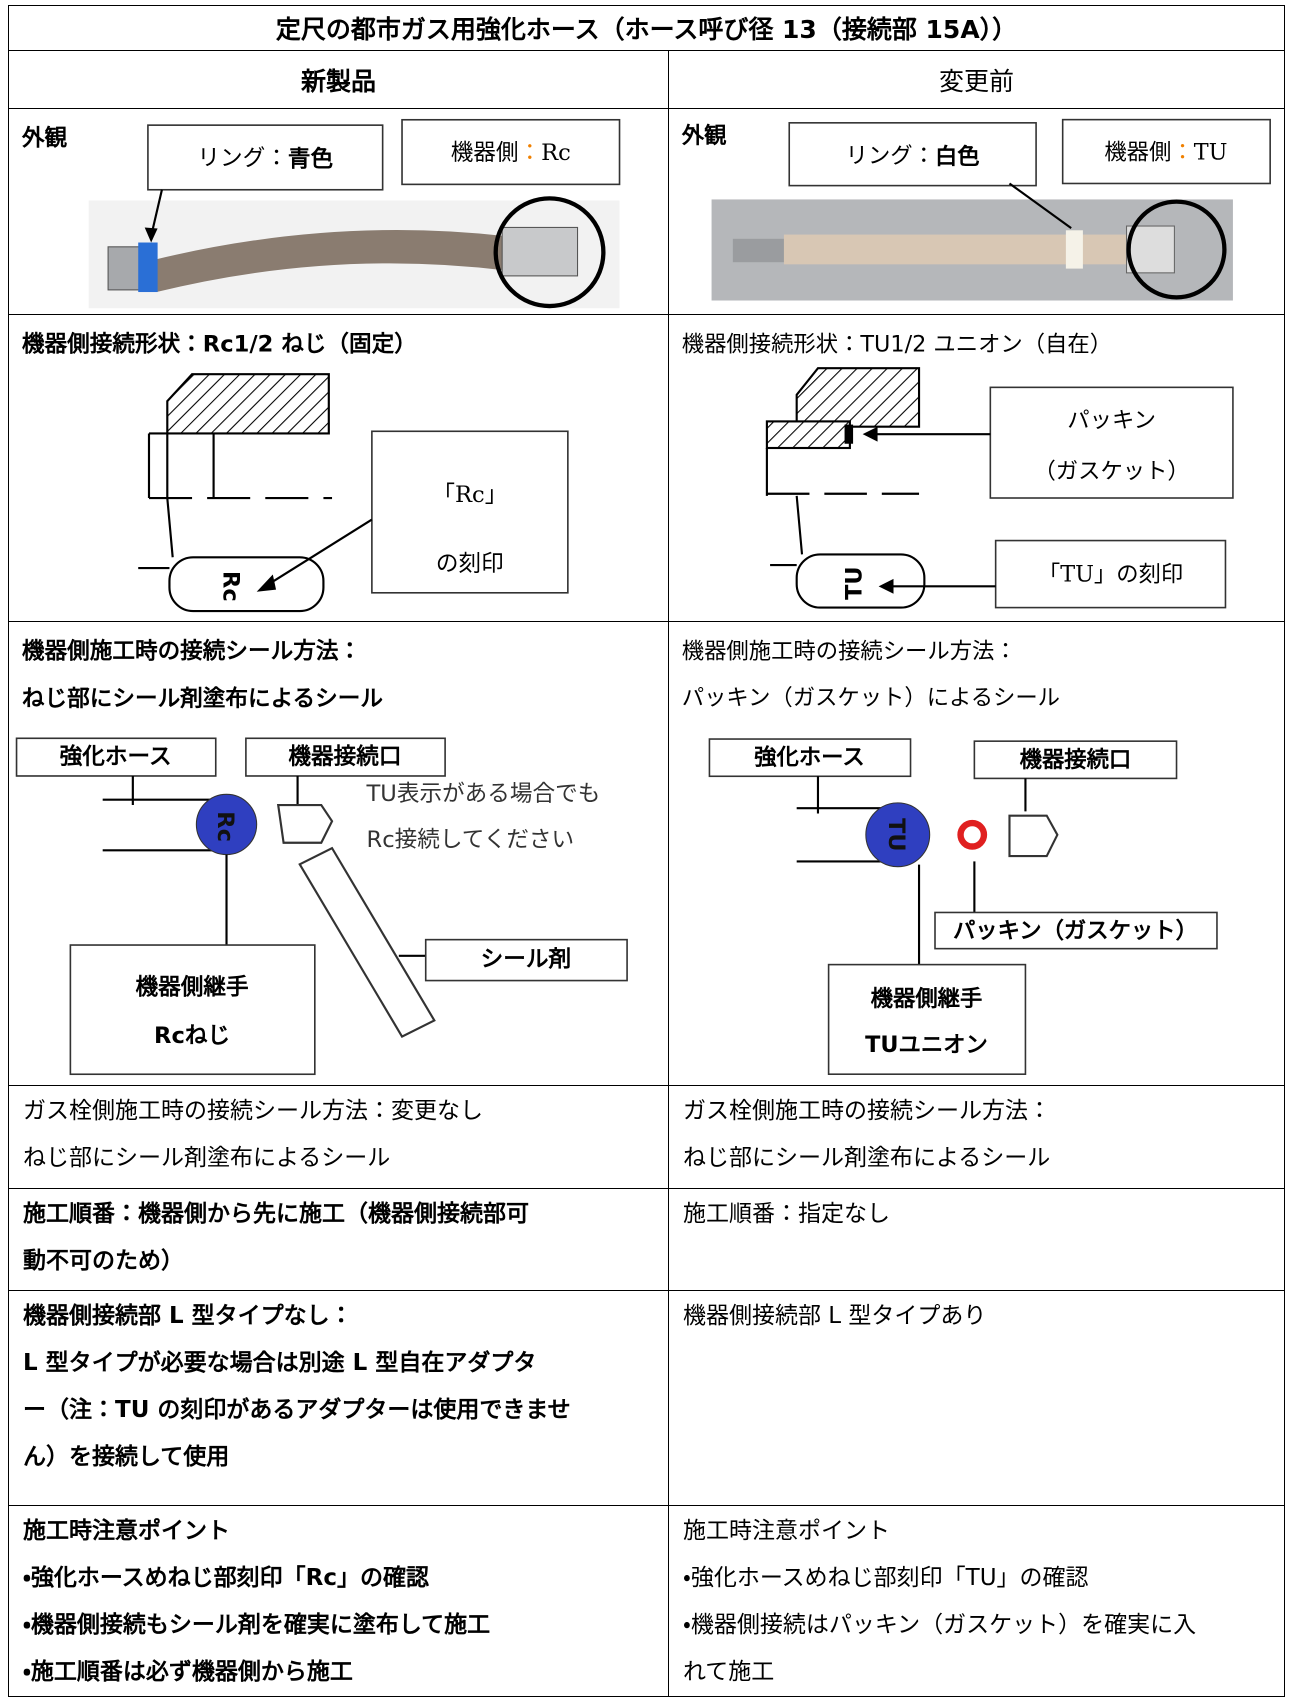  Describe the element at coordinates (311, 158) in the screenshot. I see `ring-color: 青色` at that location.